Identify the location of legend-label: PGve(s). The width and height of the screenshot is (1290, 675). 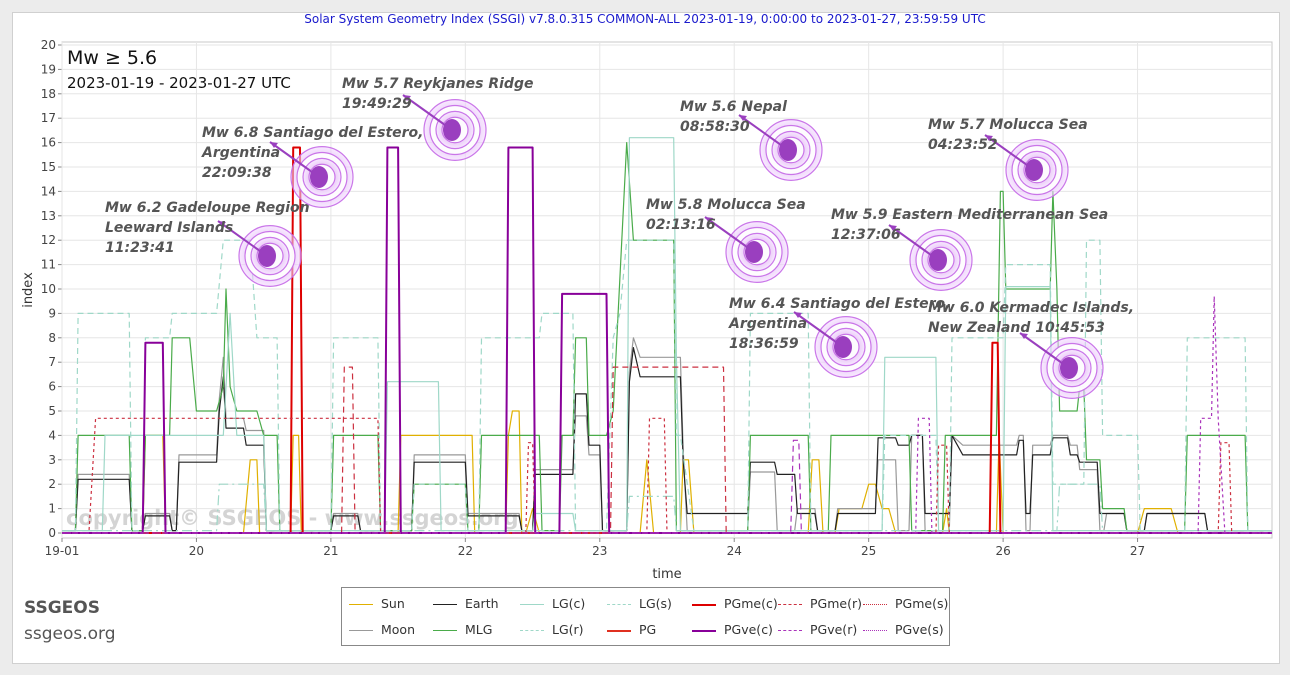
(919, 629).